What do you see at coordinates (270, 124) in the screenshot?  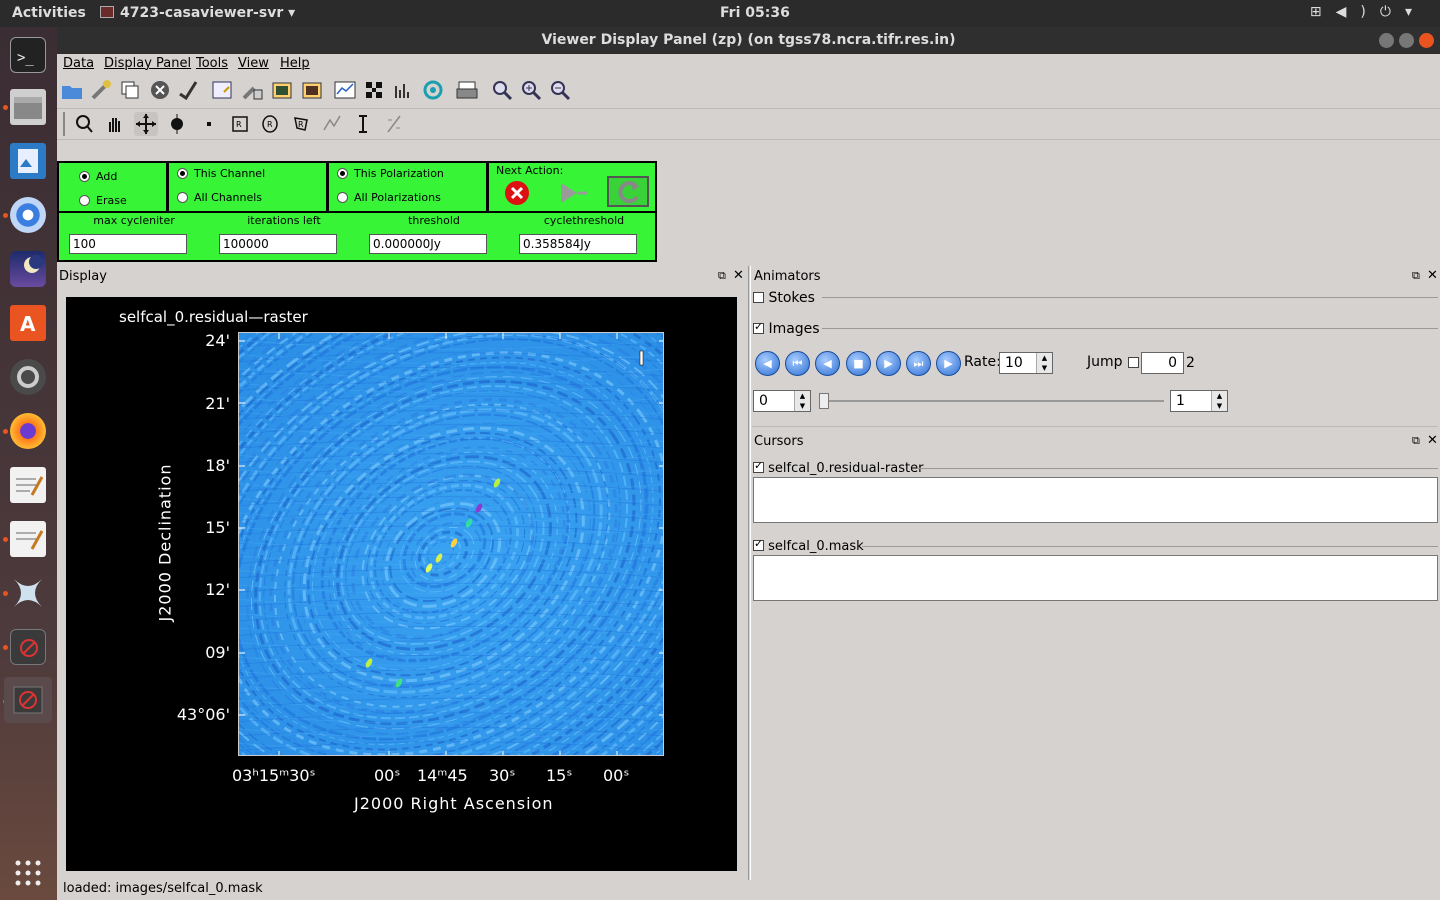 I see `ellipse-region-icon: R` at bounding box center [270, 124].